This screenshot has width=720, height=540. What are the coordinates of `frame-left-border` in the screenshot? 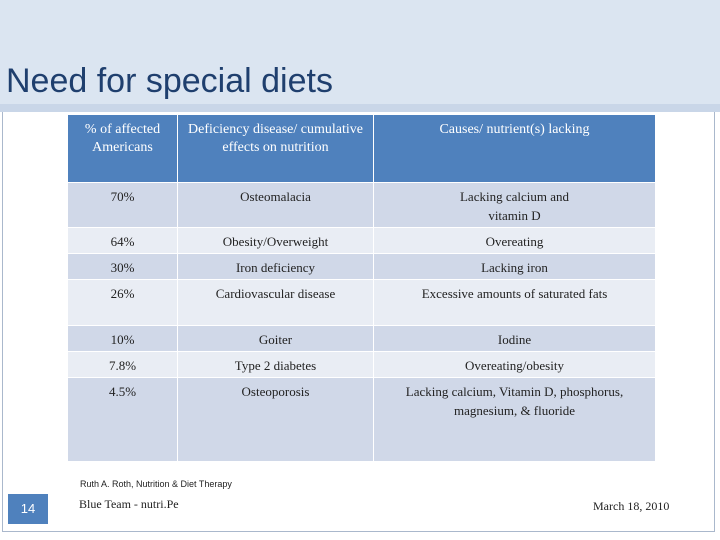 It's located at (2, 322).